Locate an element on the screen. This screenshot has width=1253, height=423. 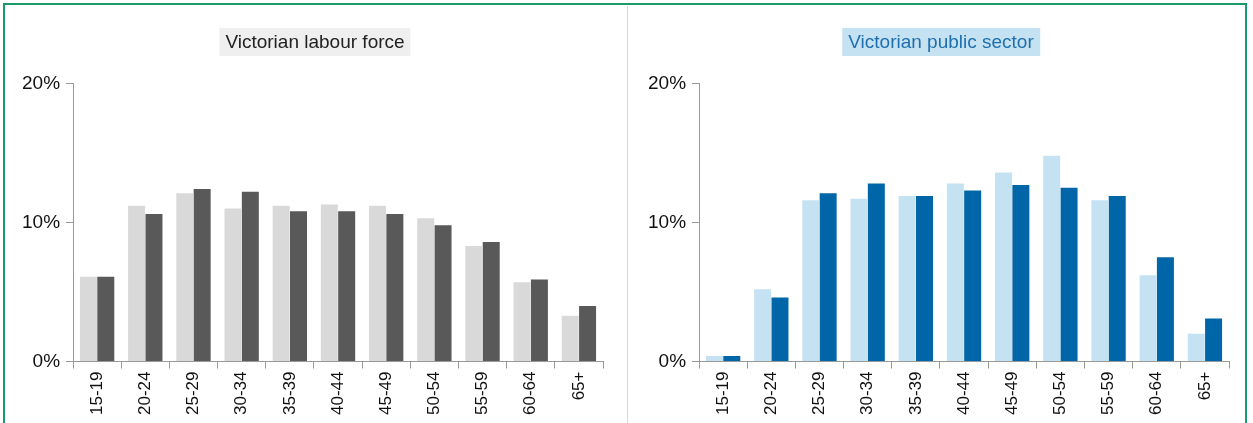
chart-title: Victorian labour force is located at coordinates (315, 42).